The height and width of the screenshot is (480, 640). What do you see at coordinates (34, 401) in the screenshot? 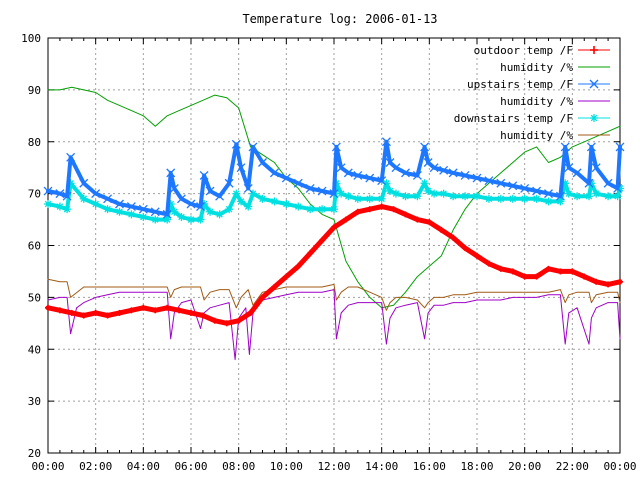
I see `y-tick-label: 30` at bounding box center [34, 401].